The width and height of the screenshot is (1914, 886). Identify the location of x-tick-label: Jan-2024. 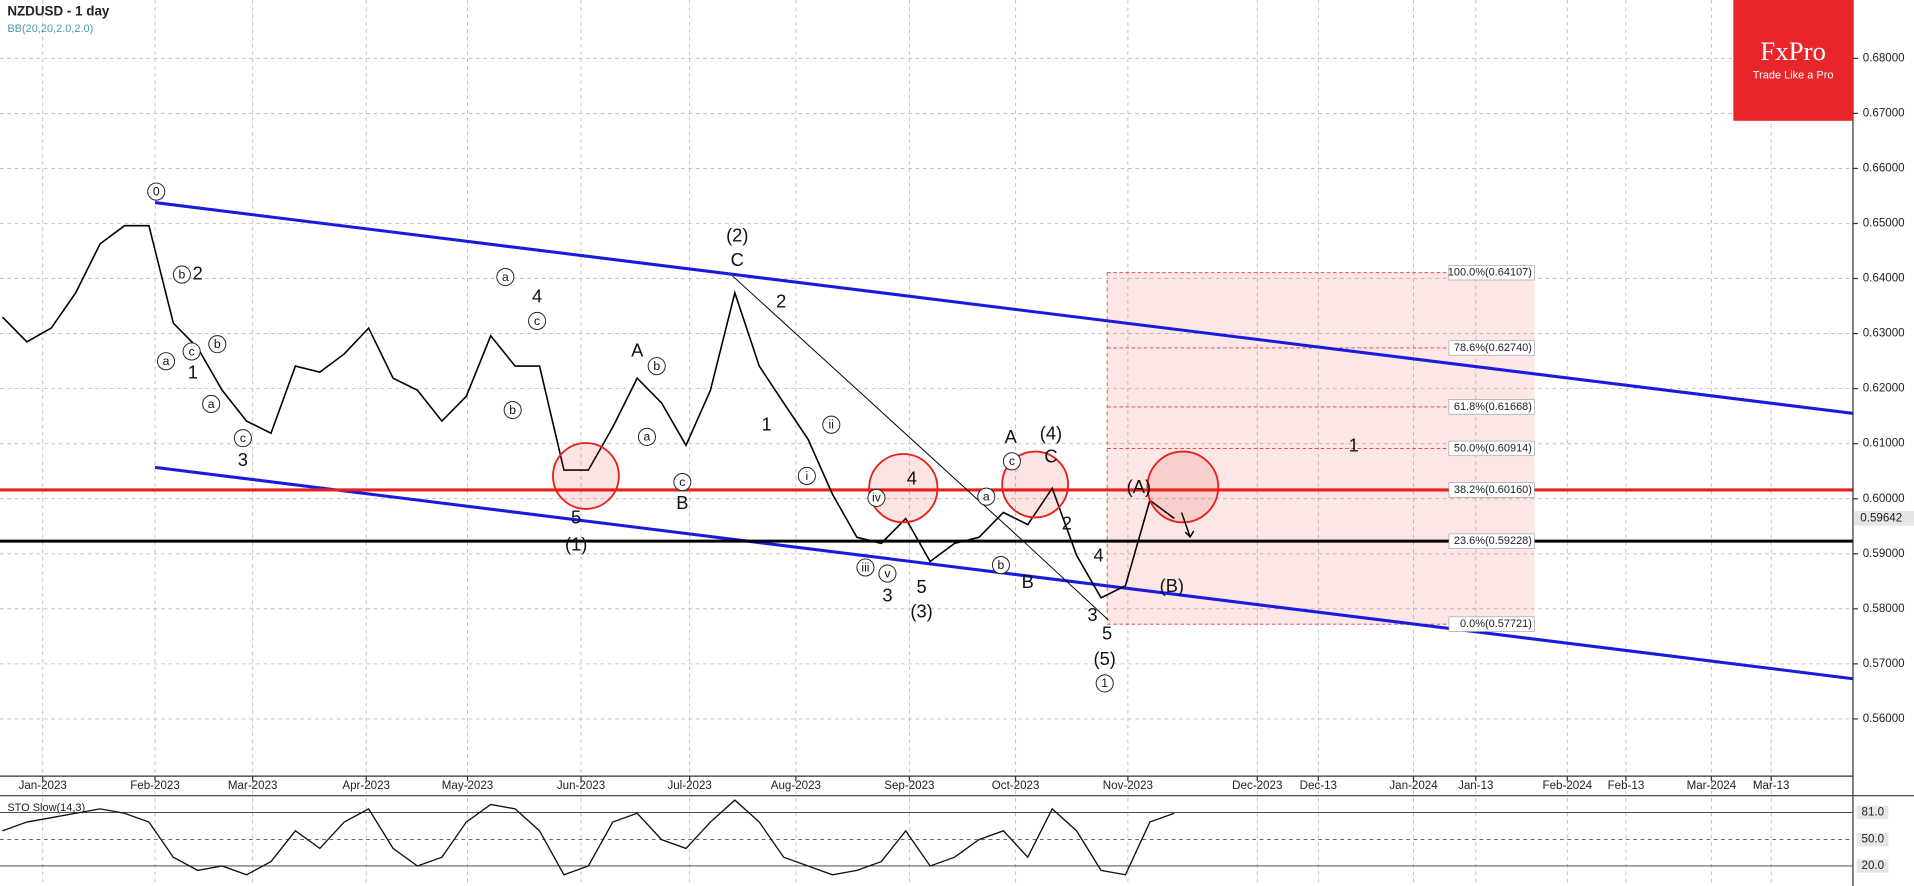
(1413, 786).